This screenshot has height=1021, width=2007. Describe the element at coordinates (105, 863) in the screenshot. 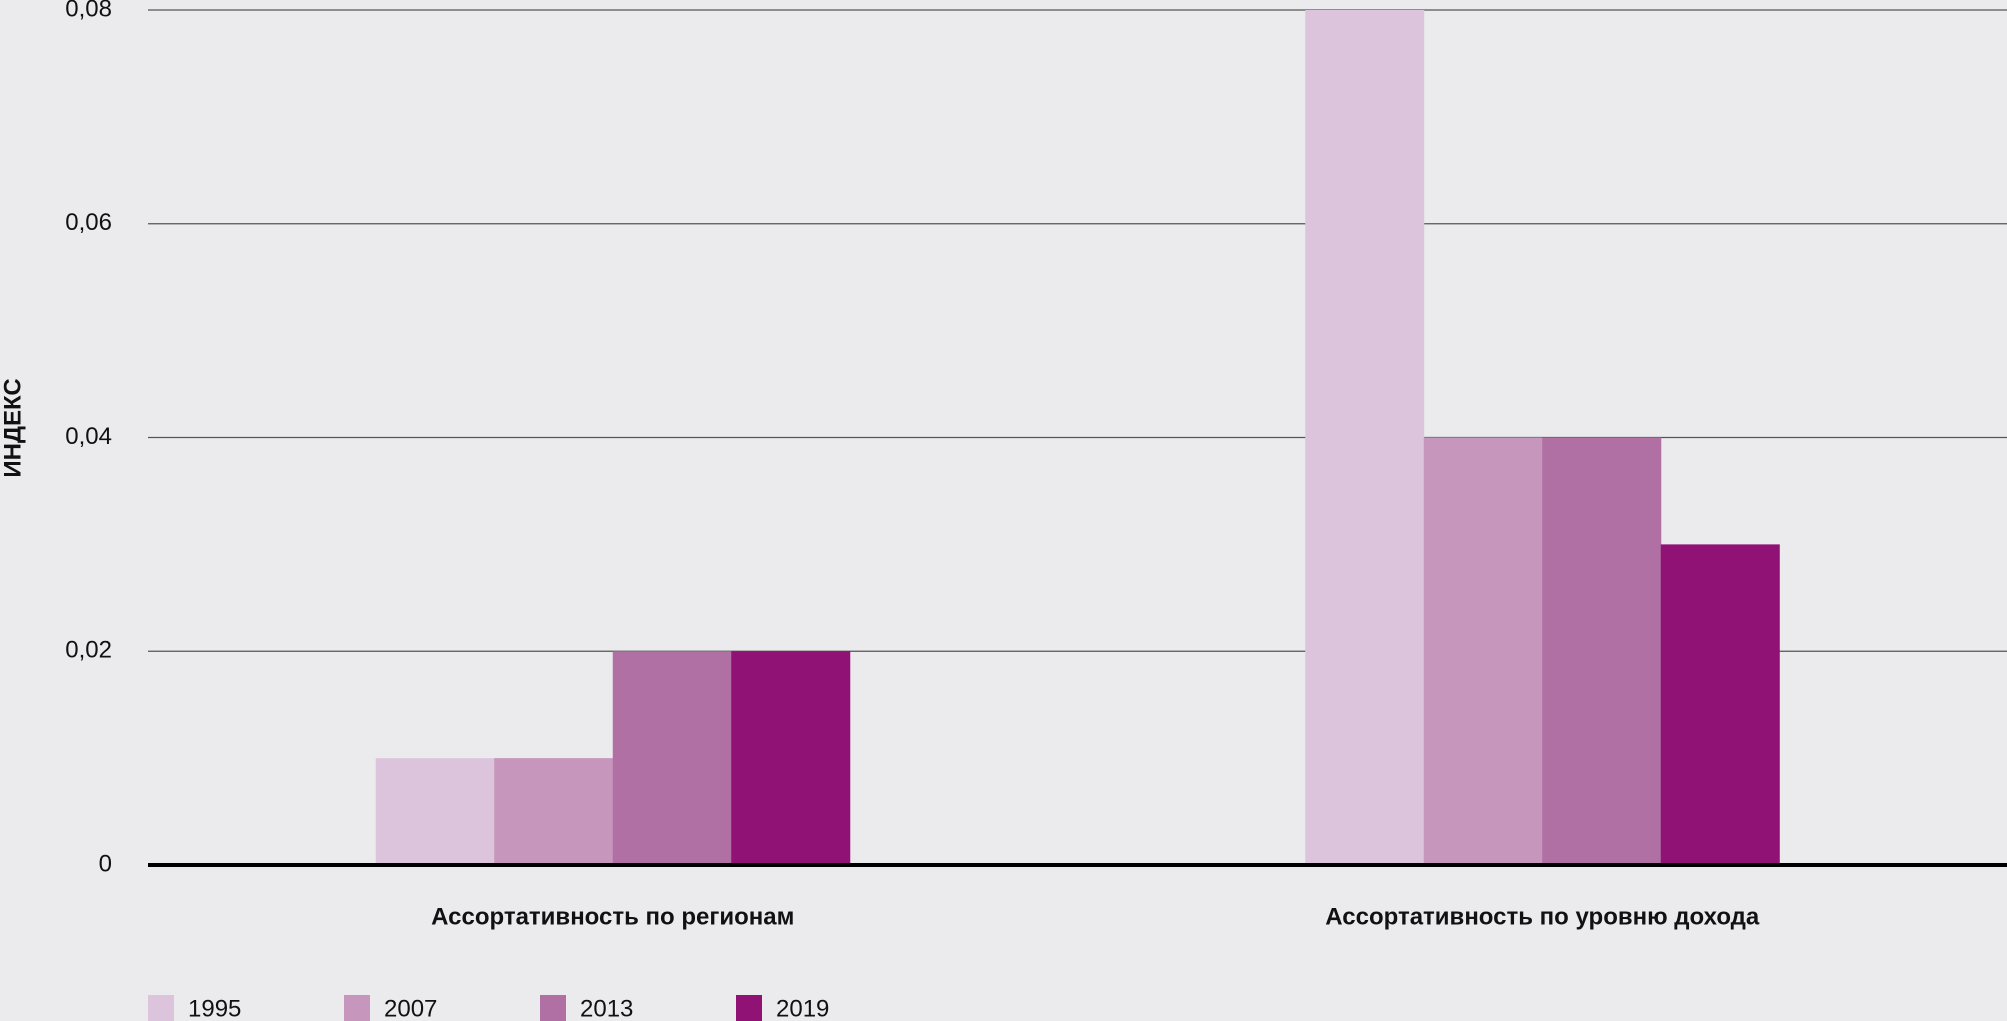

I see `y-tick-label: 0` at that location.